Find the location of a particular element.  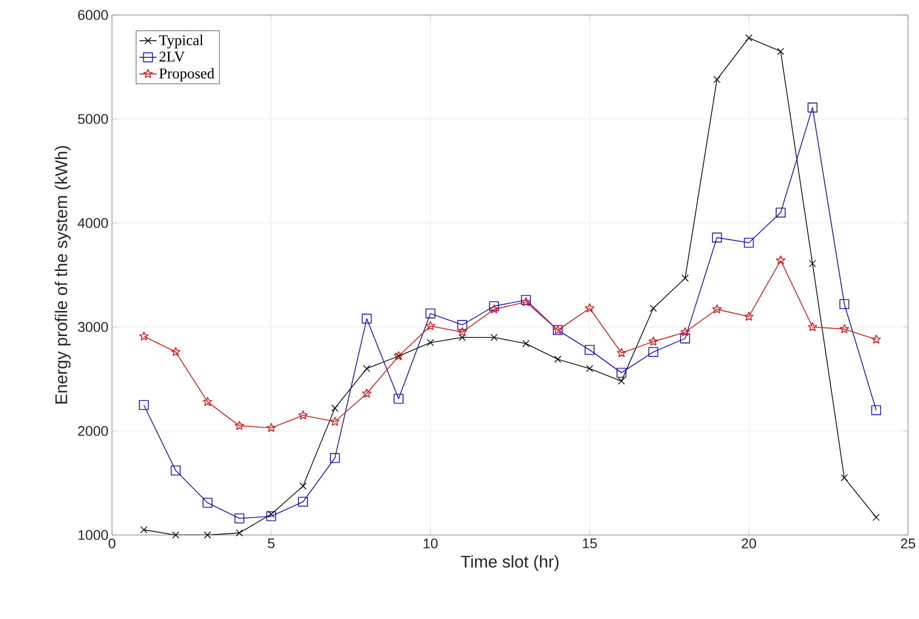

y-tick-label: 3000 is located at coordinates (93, 327).